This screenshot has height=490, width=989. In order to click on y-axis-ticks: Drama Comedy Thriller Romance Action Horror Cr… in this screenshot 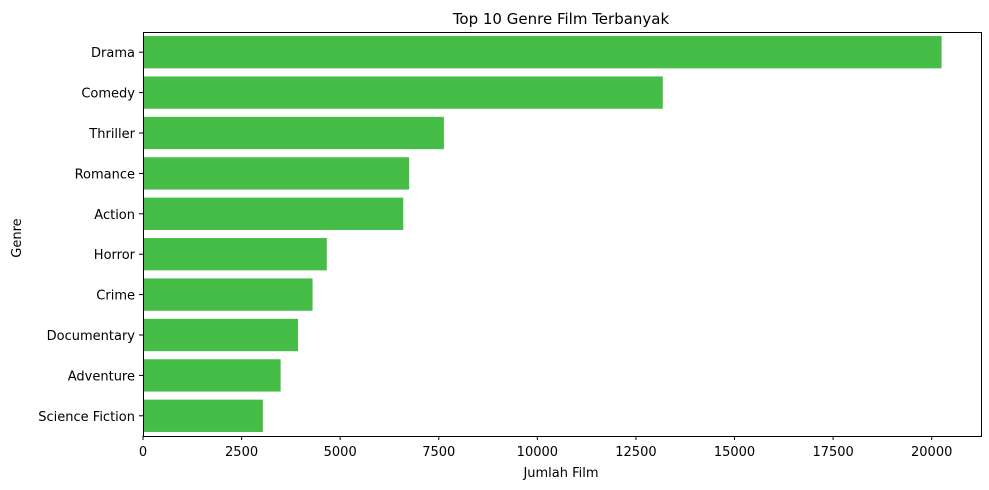, I will do `click(90, 235)`.